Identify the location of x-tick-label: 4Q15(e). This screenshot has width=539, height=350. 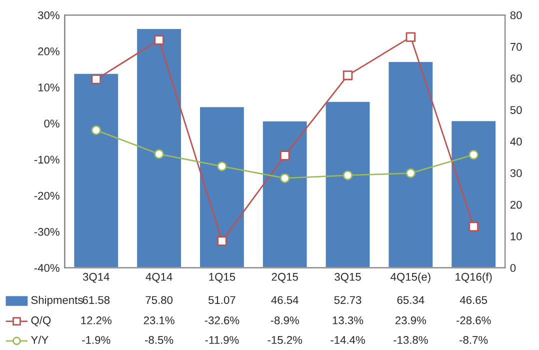
(410, 277).